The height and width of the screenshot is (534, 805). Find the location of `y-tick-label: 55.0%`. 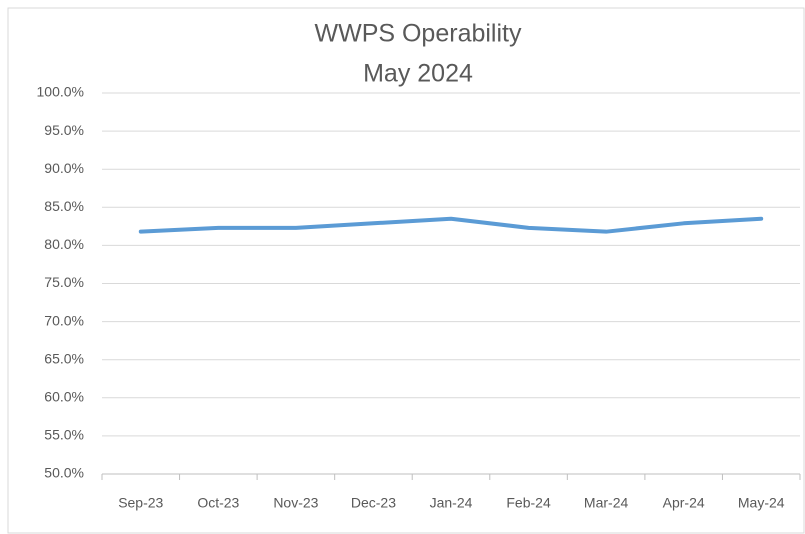

y-tick-label: 55.0% is located at coordinates (64, 435).